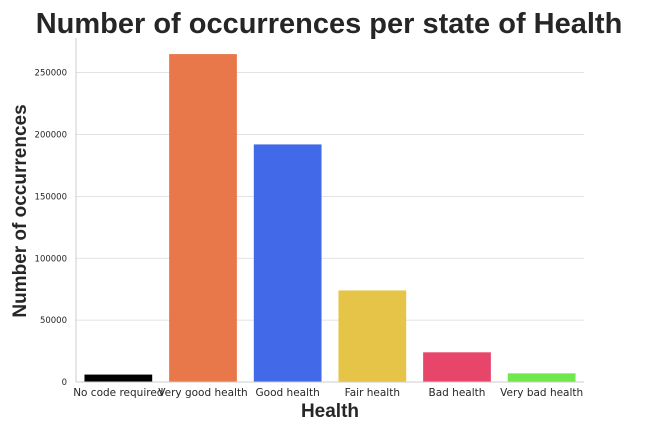 The image size is (648, 432). Describe the element at coordinates (20, 210) in the screenshot. I see `y-axis-label: Number of occurrences` at that location.